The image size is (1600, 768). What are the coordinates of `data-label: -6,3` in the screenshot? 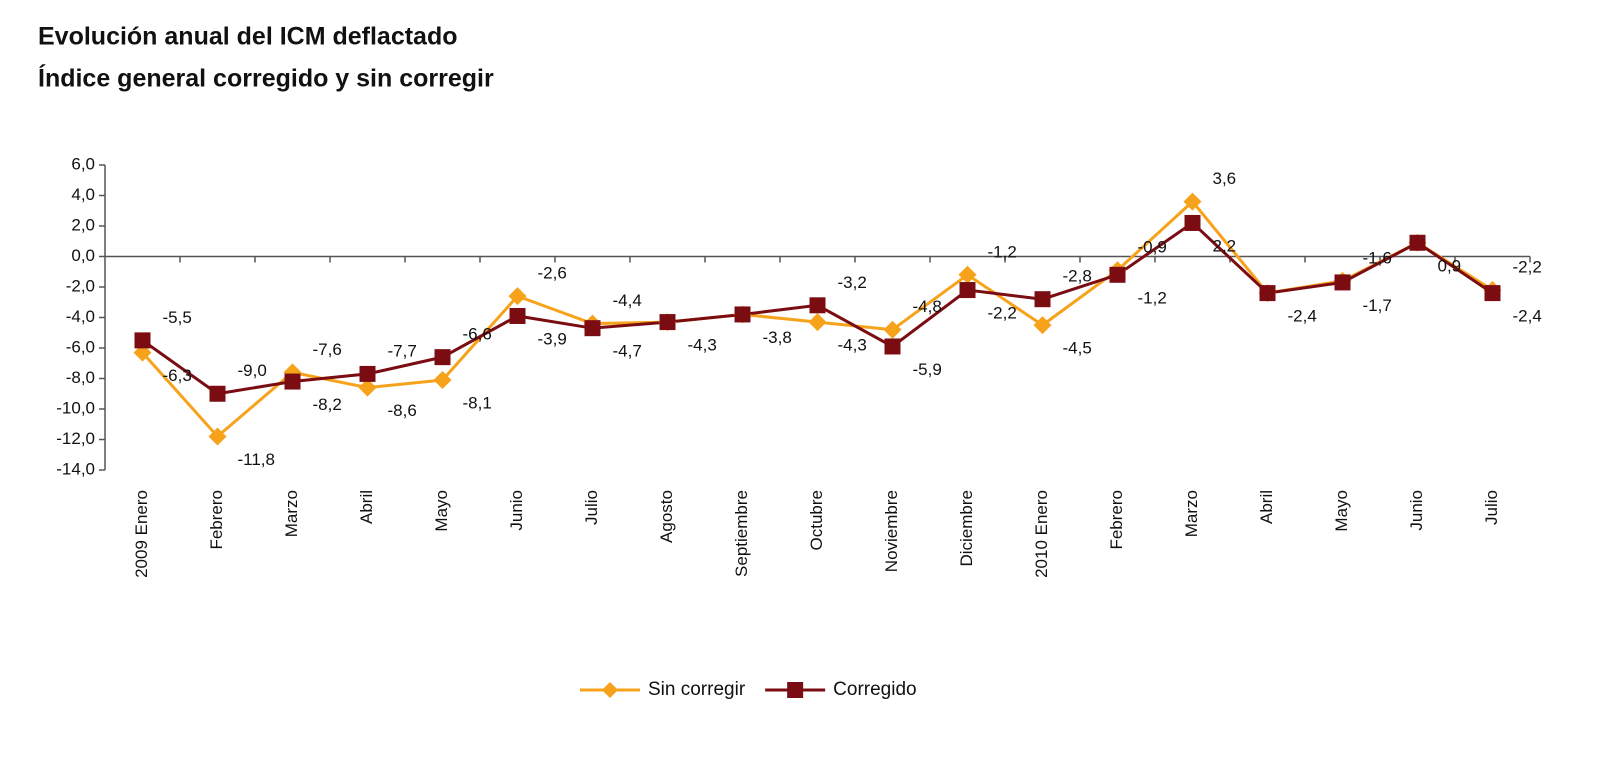 It's located at (177, 375).